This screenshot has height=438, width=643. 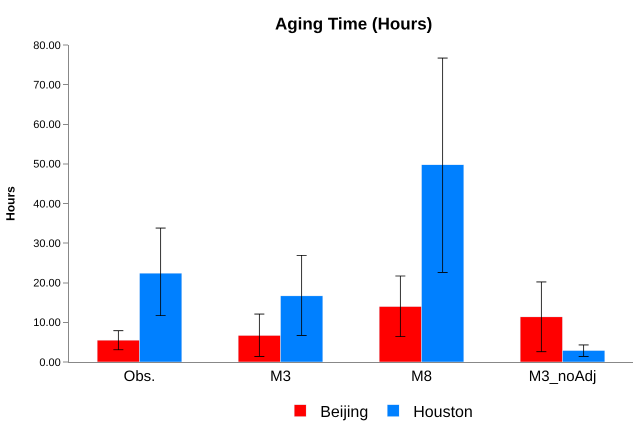 What do you see at coordinates (47, 204) in the screenshot?
I see `y-tick-label: 40.00` at bounding box center [47, 204].